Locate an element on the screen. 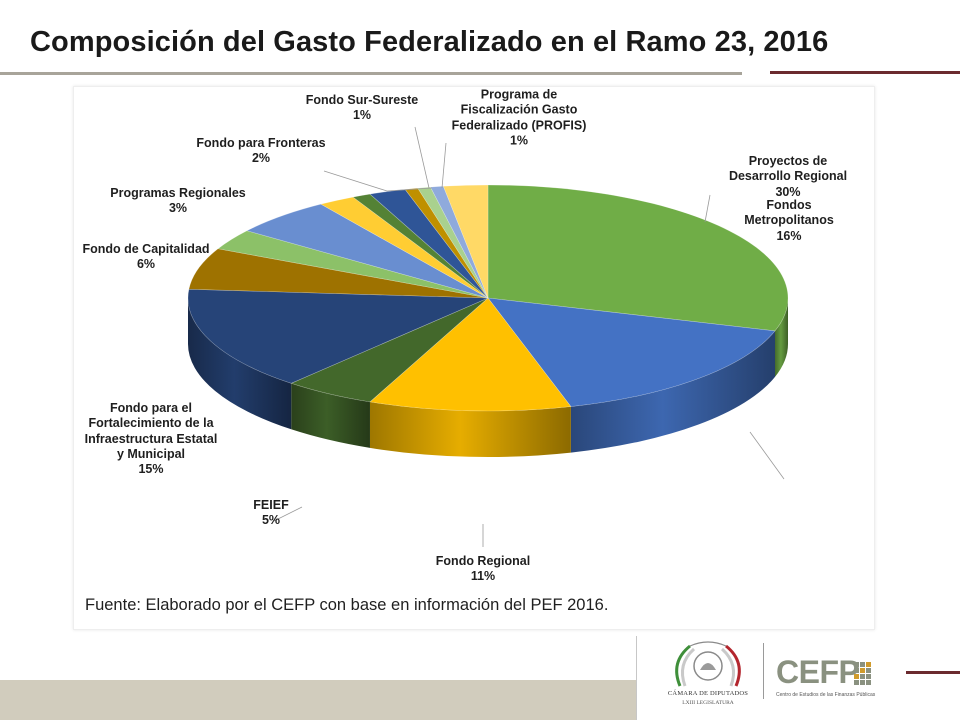 Image resolution: width=960 pixels, height=720 pixels. cefp-wordmark: CEFP is located at coordinates (818, 672).